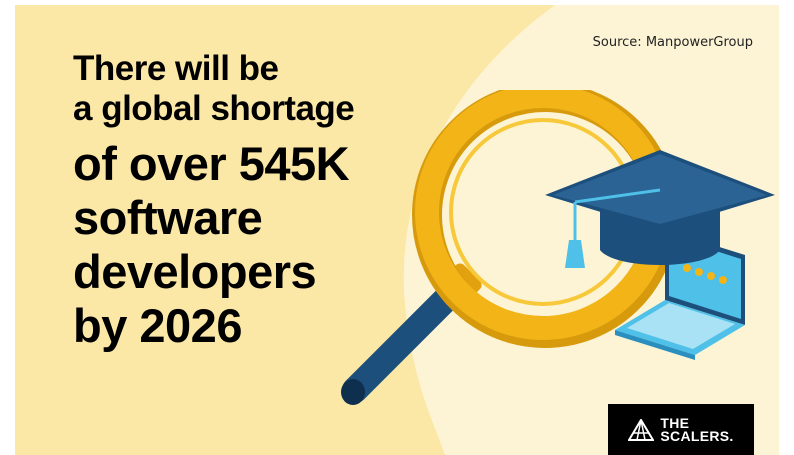 Image resolution: width=794 pixels, height=455 pixels. I want to click on scalers-logo: THE SCALERS., so click(681, 429).